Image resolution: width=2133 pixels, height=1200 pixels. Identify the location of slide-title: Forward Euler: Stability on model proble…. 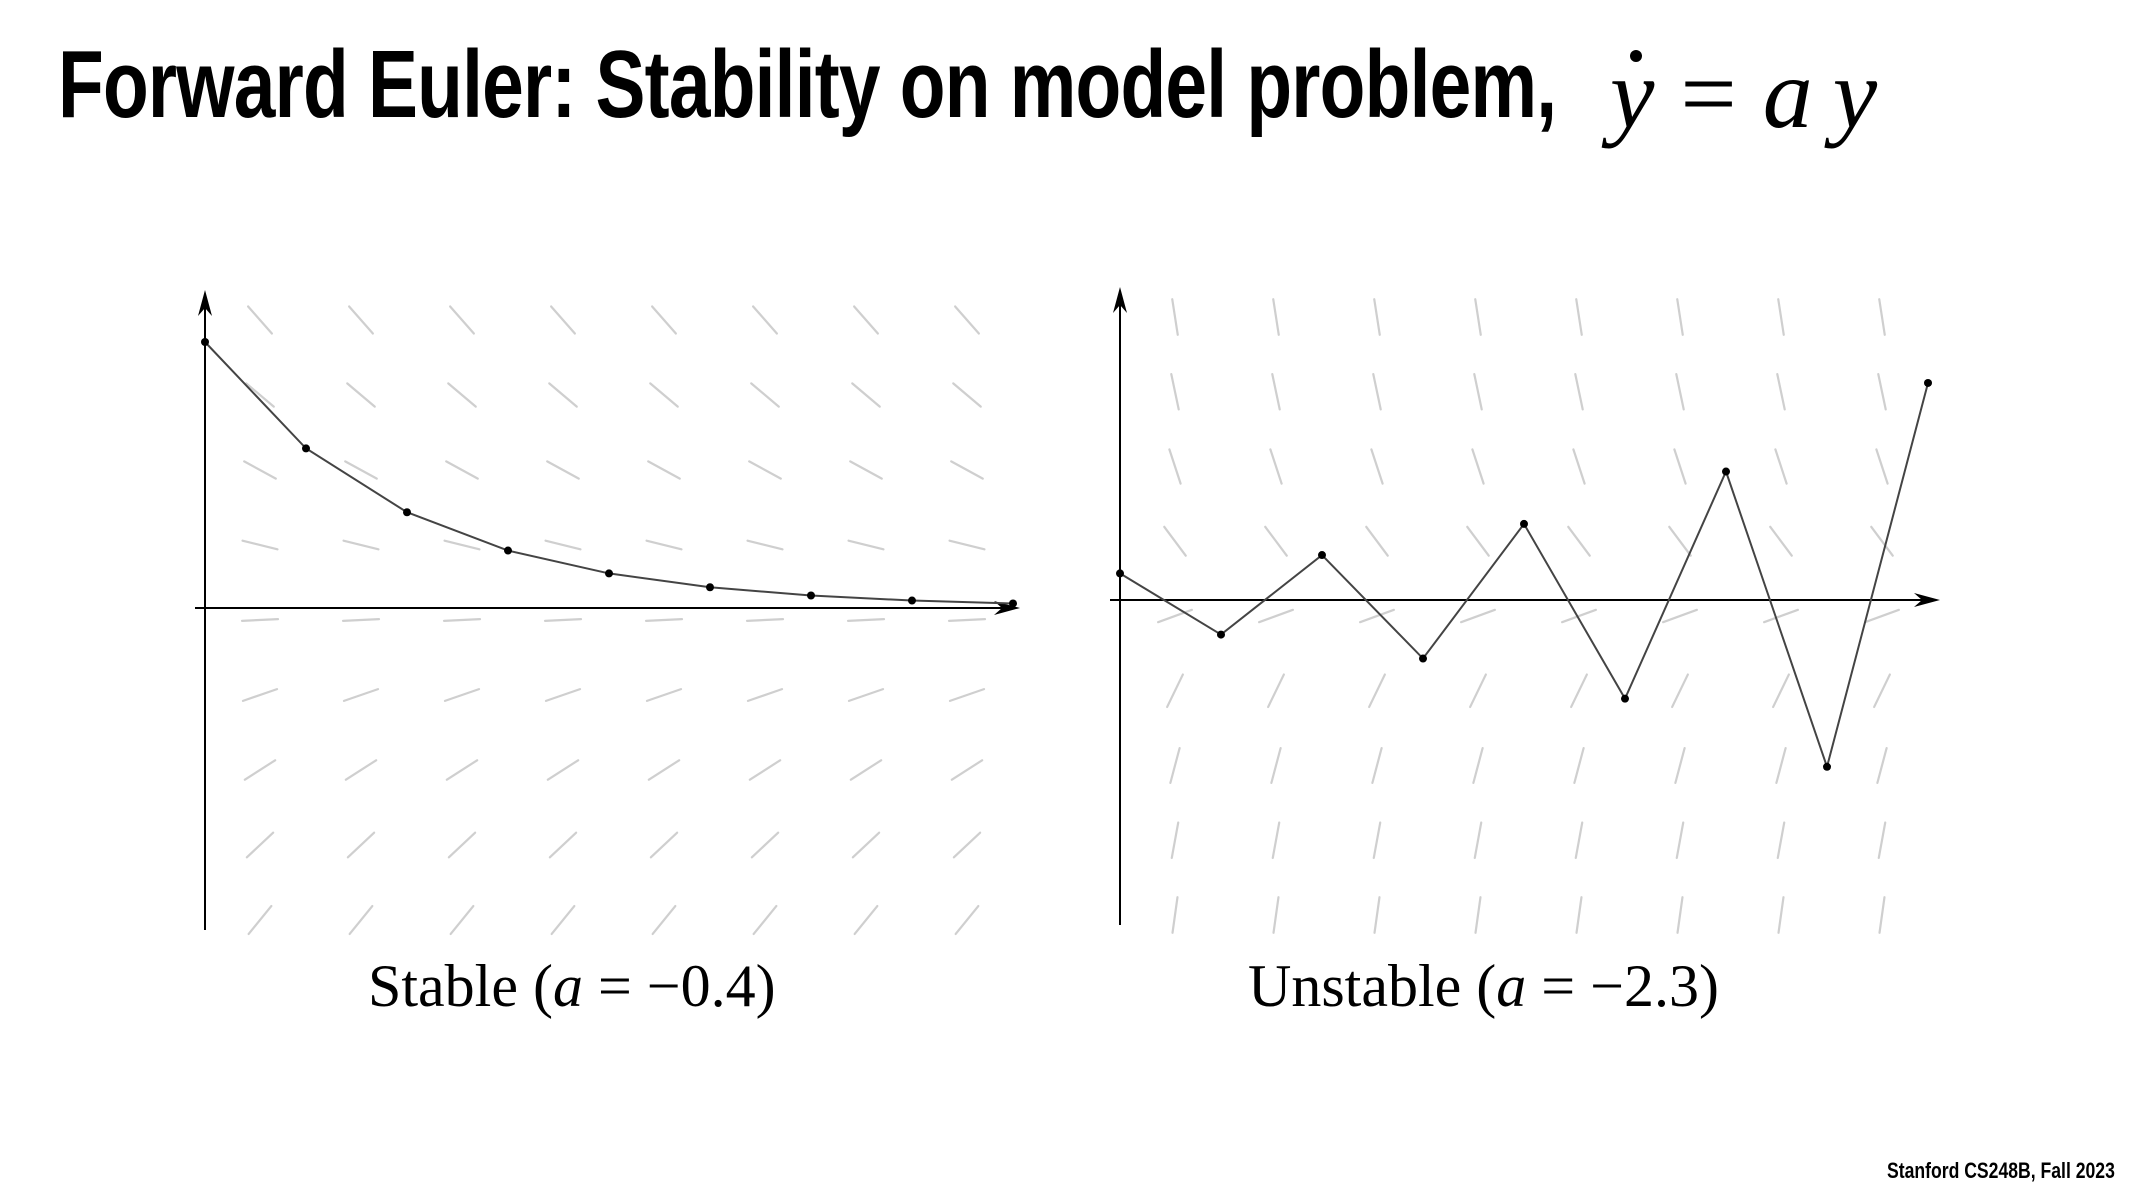
(807, 84).